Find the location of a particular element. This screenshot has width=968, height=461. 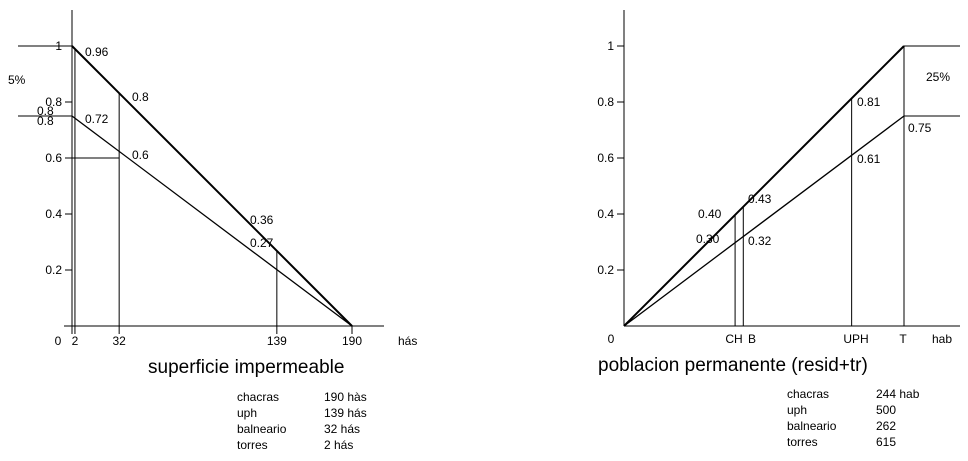

legend-value: 500 is located at coordinates (886, 410).